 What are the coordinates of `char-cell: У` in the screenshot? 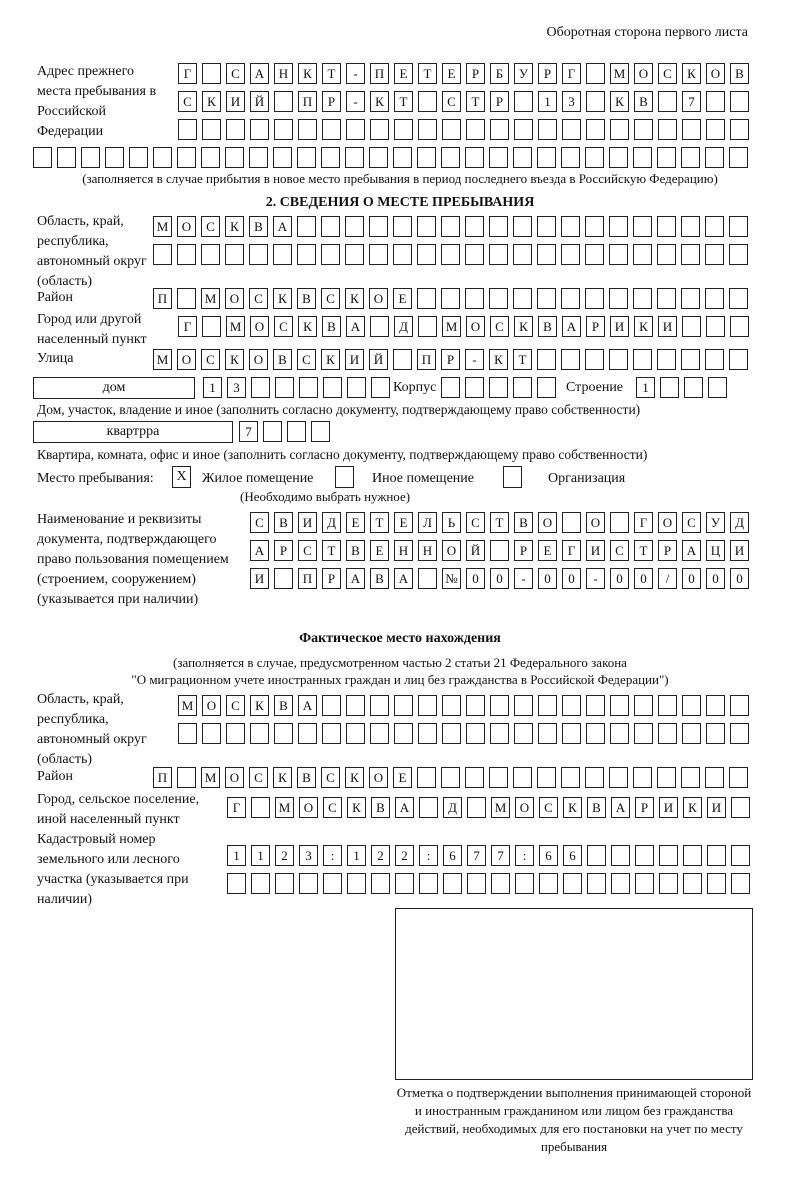 It's located at (523, 73).